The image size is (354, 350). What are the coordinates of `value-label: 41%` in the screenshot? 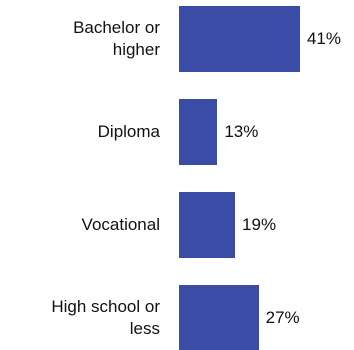 It's located at (323, 38).